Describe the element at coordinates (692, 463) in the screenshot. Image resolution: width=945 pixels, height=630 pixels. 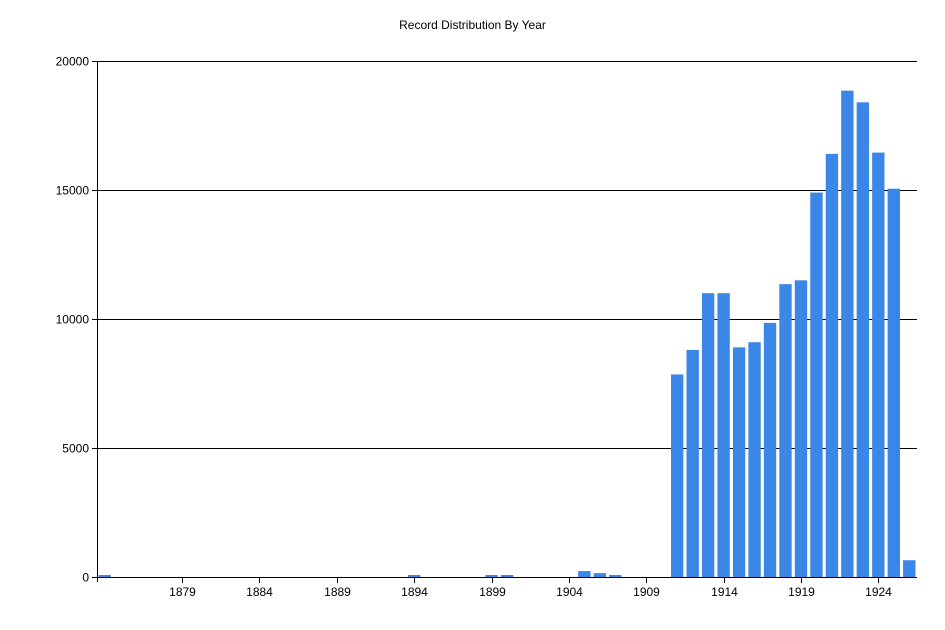
I see `bar-1912` at that location.